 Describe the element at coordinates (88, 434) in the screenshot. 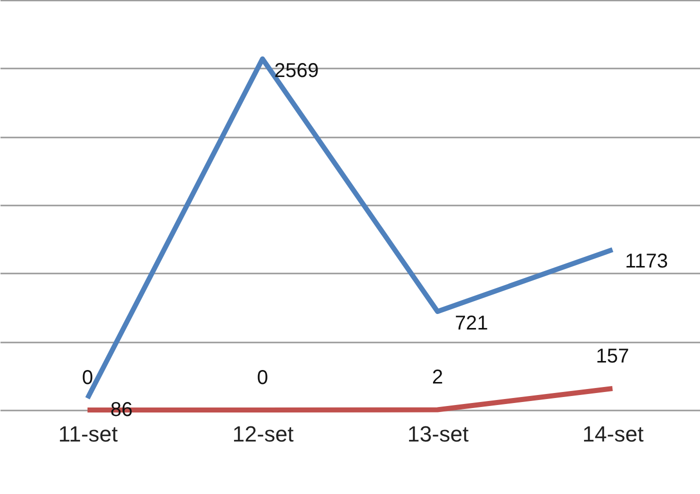

I see `x-tick-label: 11-set` at that location.